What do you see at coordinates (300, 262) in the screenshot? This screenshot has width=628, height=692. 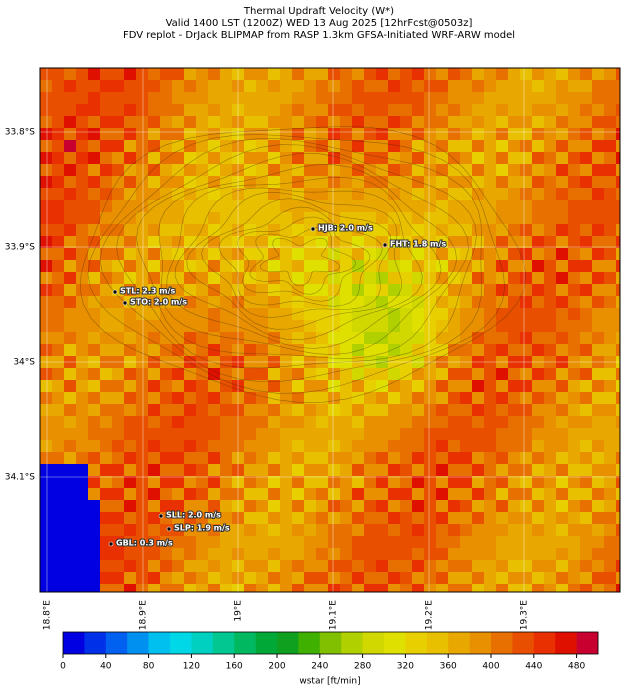 I see `contour` at bounding box center [300, 262].